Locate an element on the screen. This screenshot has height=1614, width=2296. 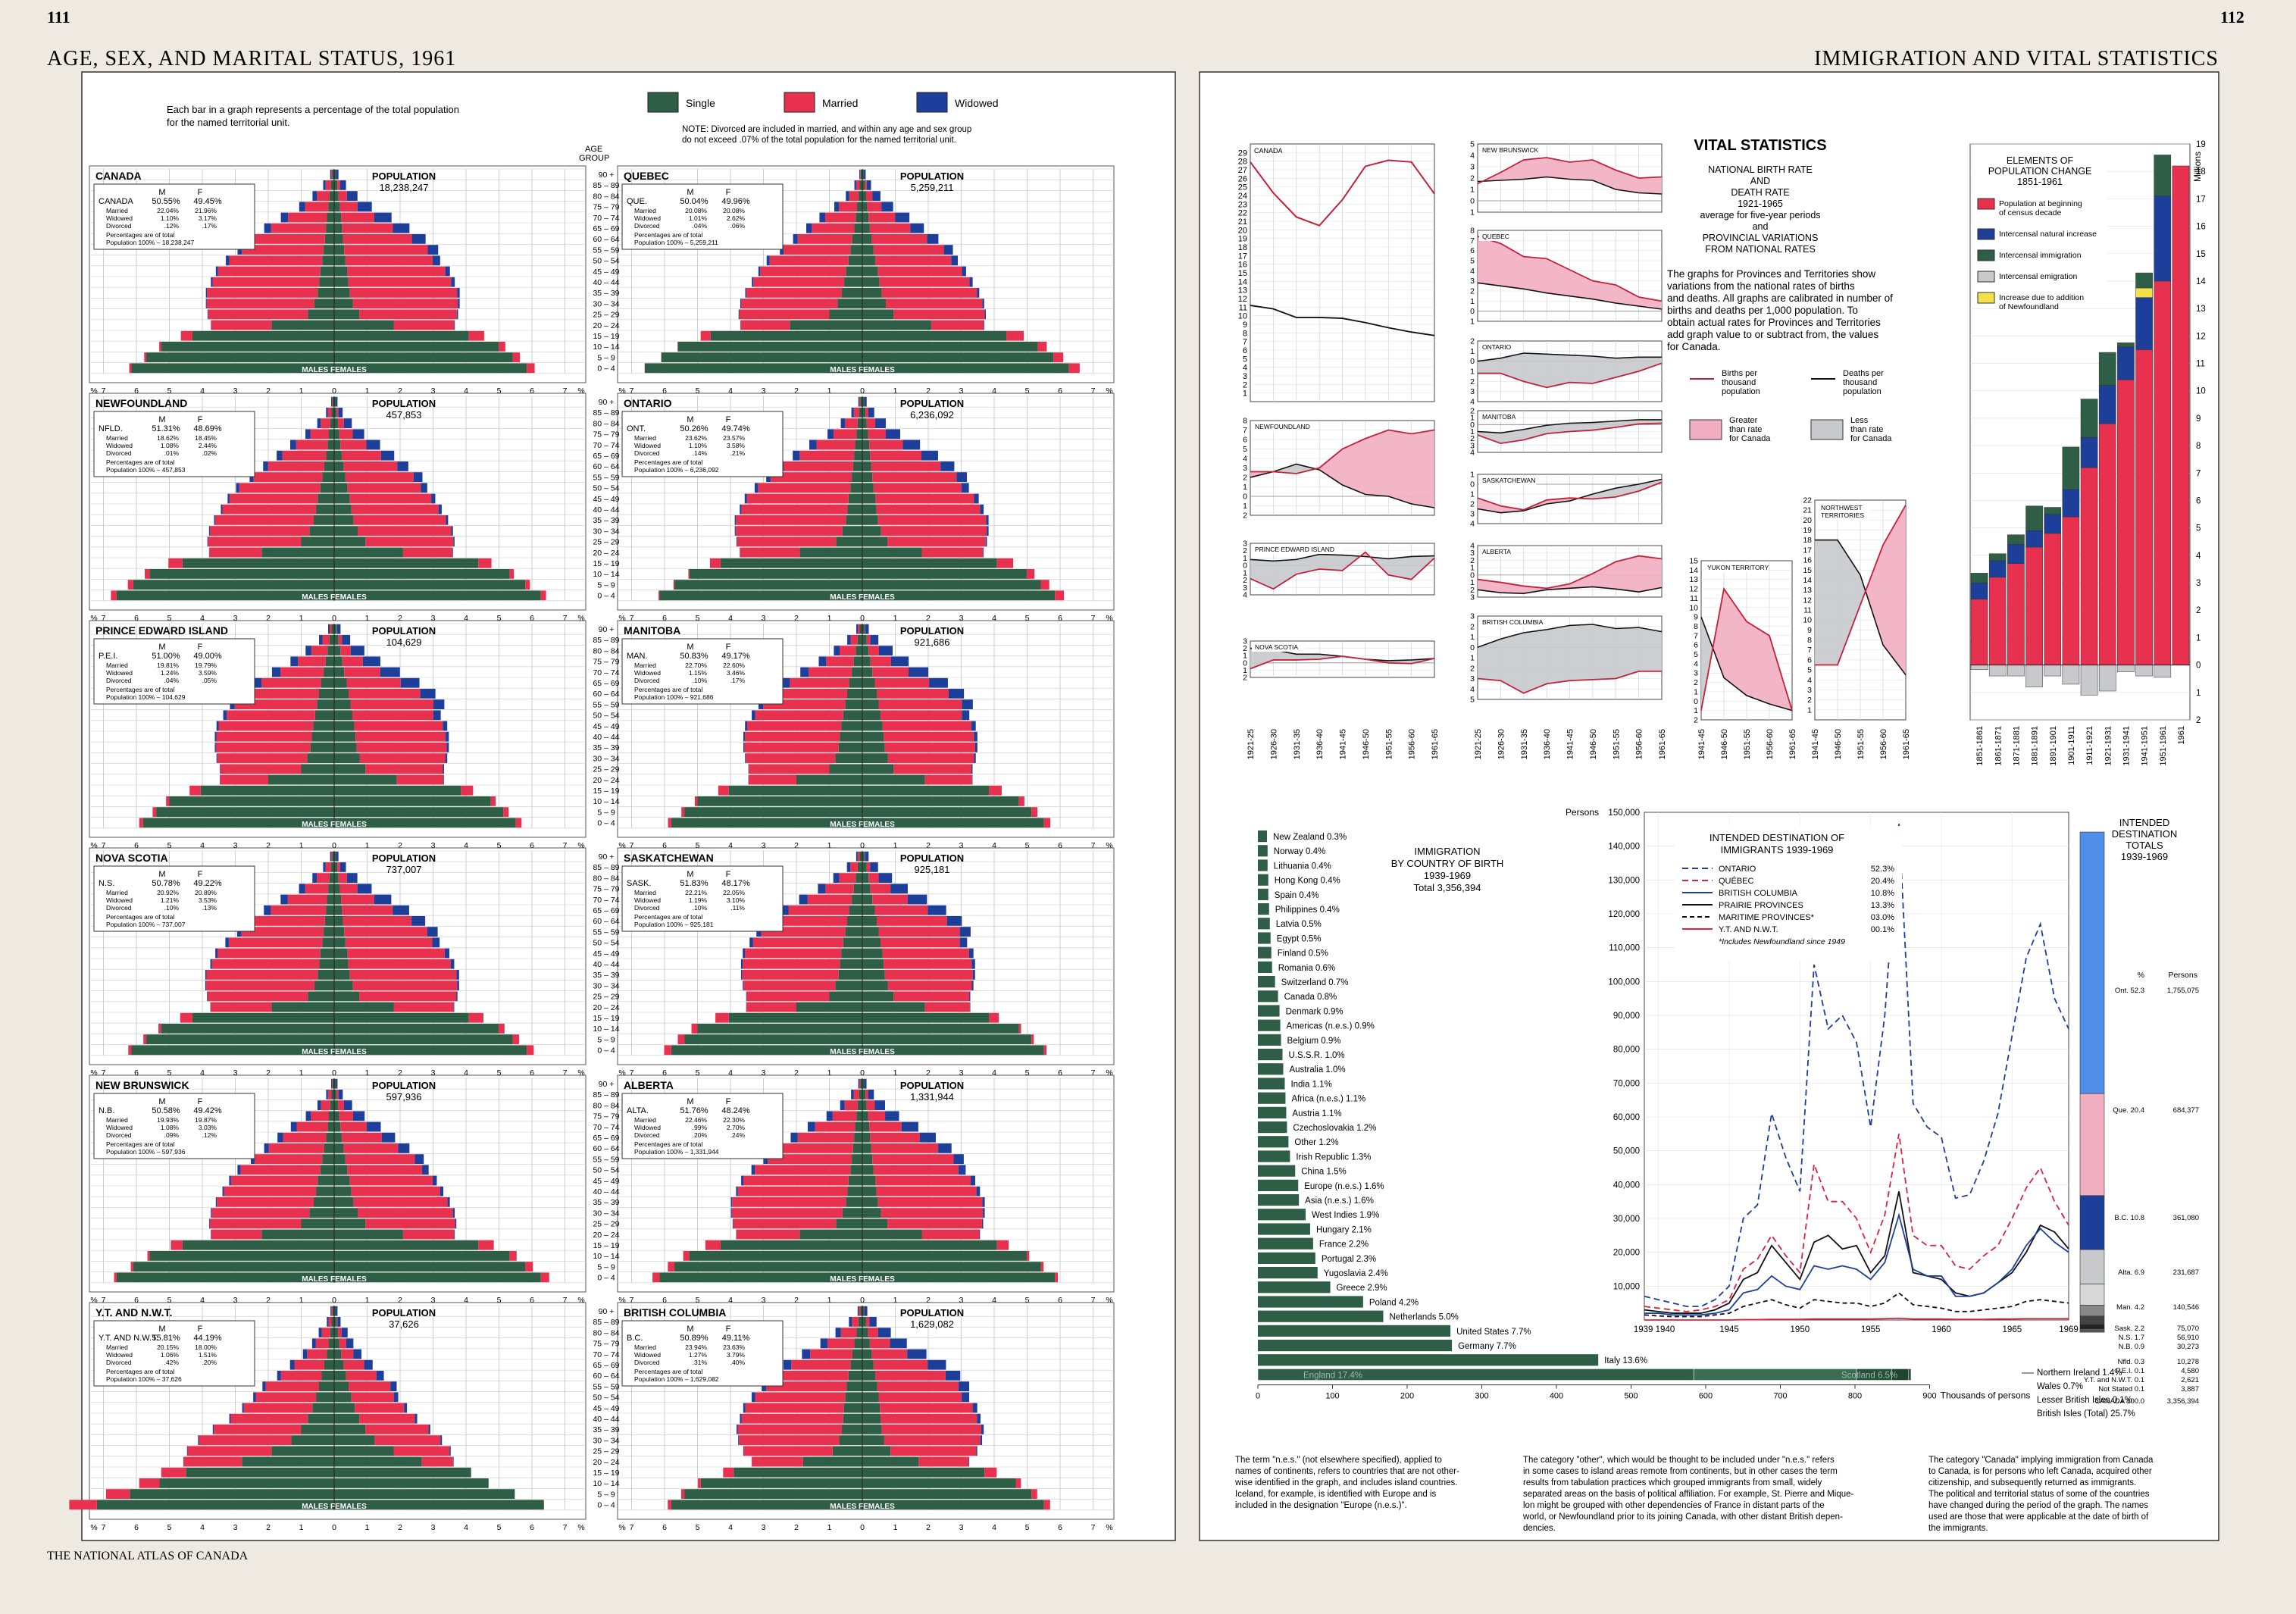
period-label: 1961-65 is located at coordinates (1436, 744).